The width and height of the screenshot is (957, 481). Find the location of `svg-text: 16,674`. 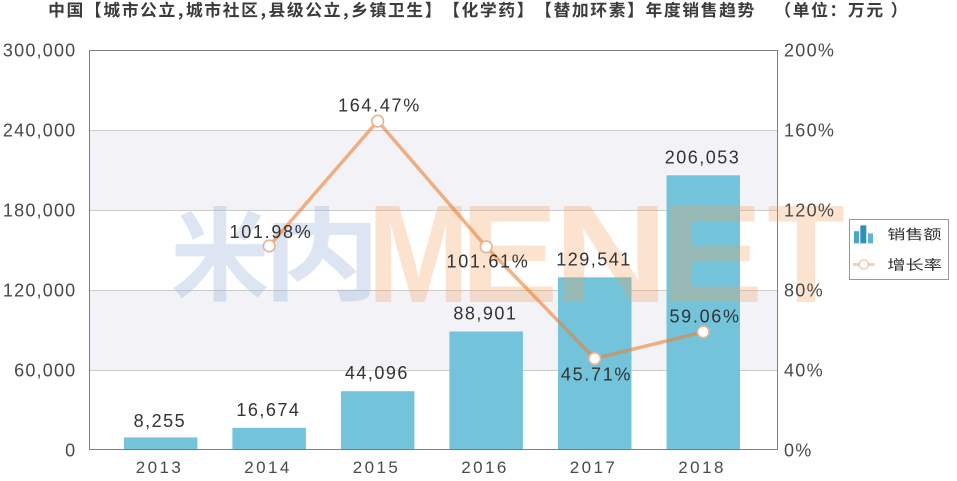

svg-text: 16,674 is located at coordinates (268, 410).